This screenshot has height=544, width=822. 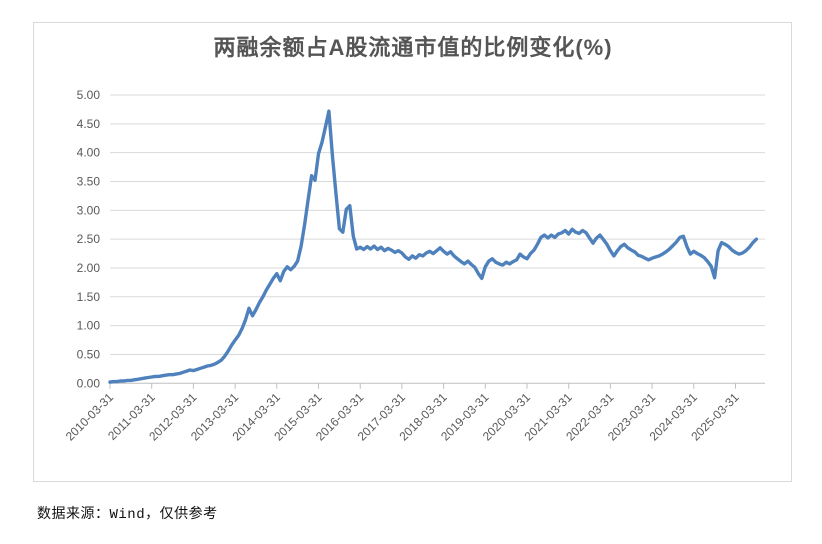 I want to click on y-axis-tick-label: 4.50, so click(x=89, y=124).